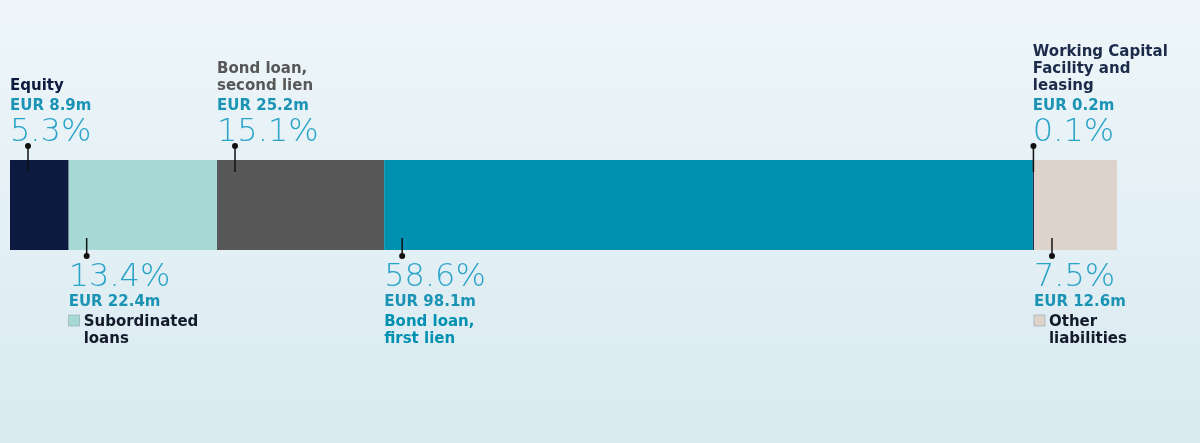 The height and width of the screenshot is (443, 1200). What do you see at coordinates (429, 329) in the screenshot?
I see `text: Bond loan, first lien` at bounding box center [429, 329].